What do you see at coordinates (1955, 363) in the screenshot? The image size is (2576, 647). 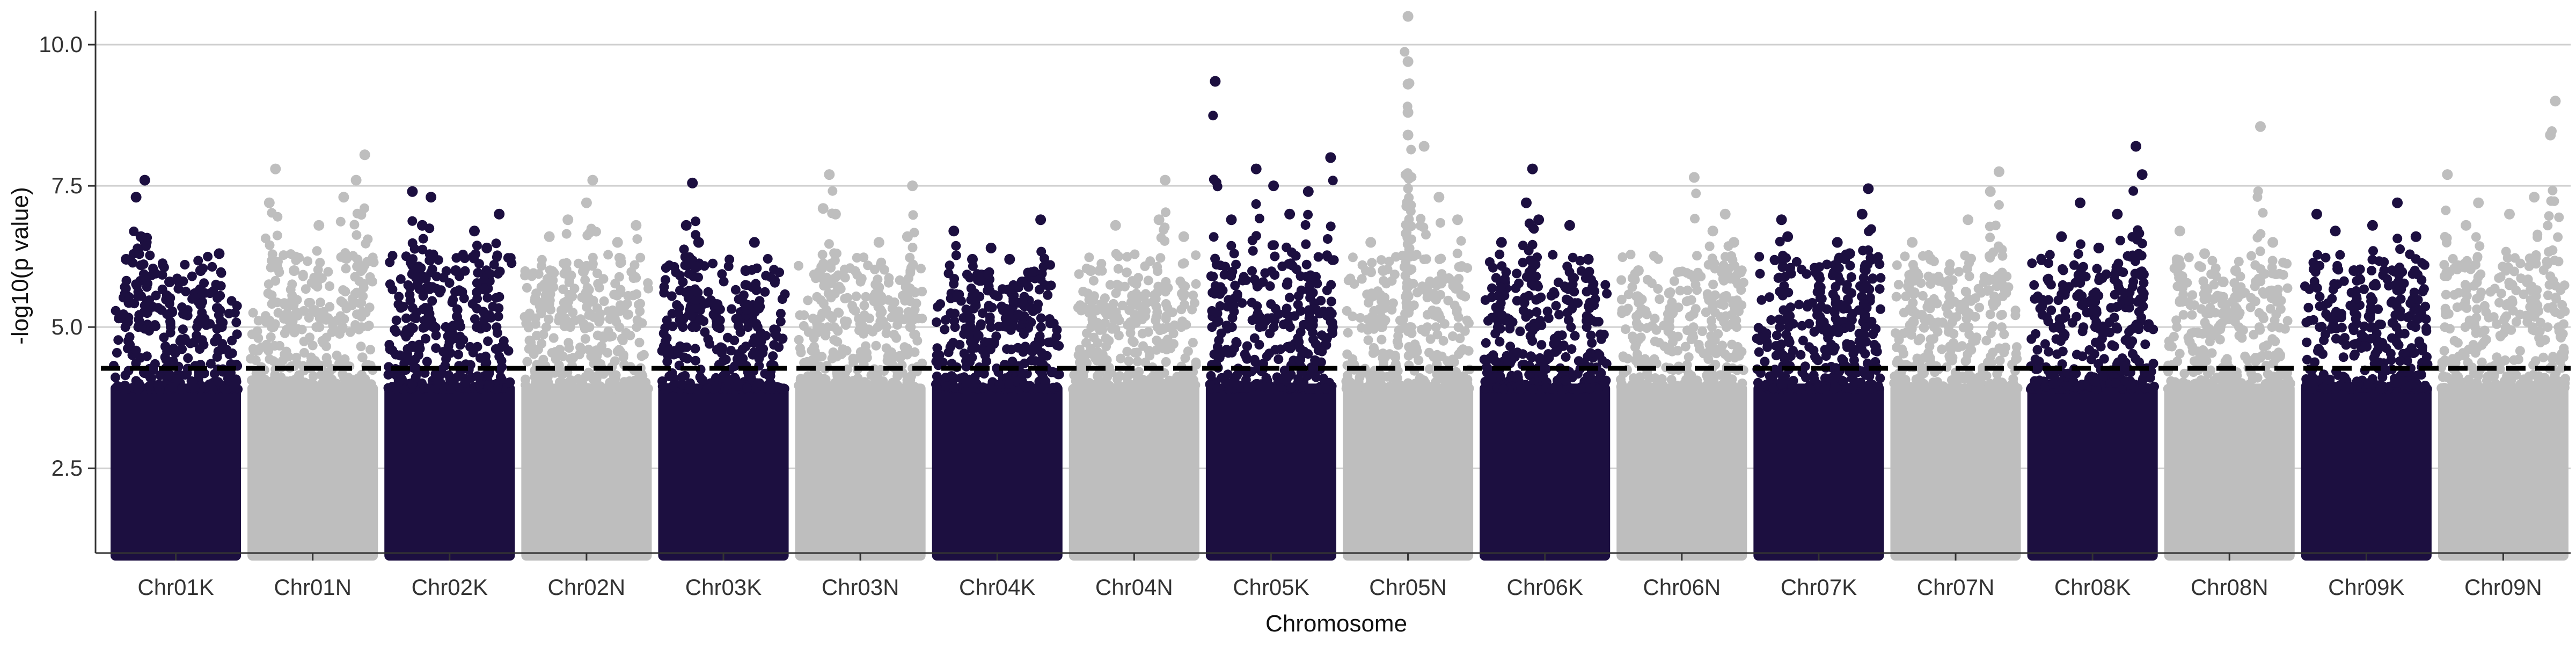 I see `chromosome-series-chr07n` at bounding box center [1955, 363].